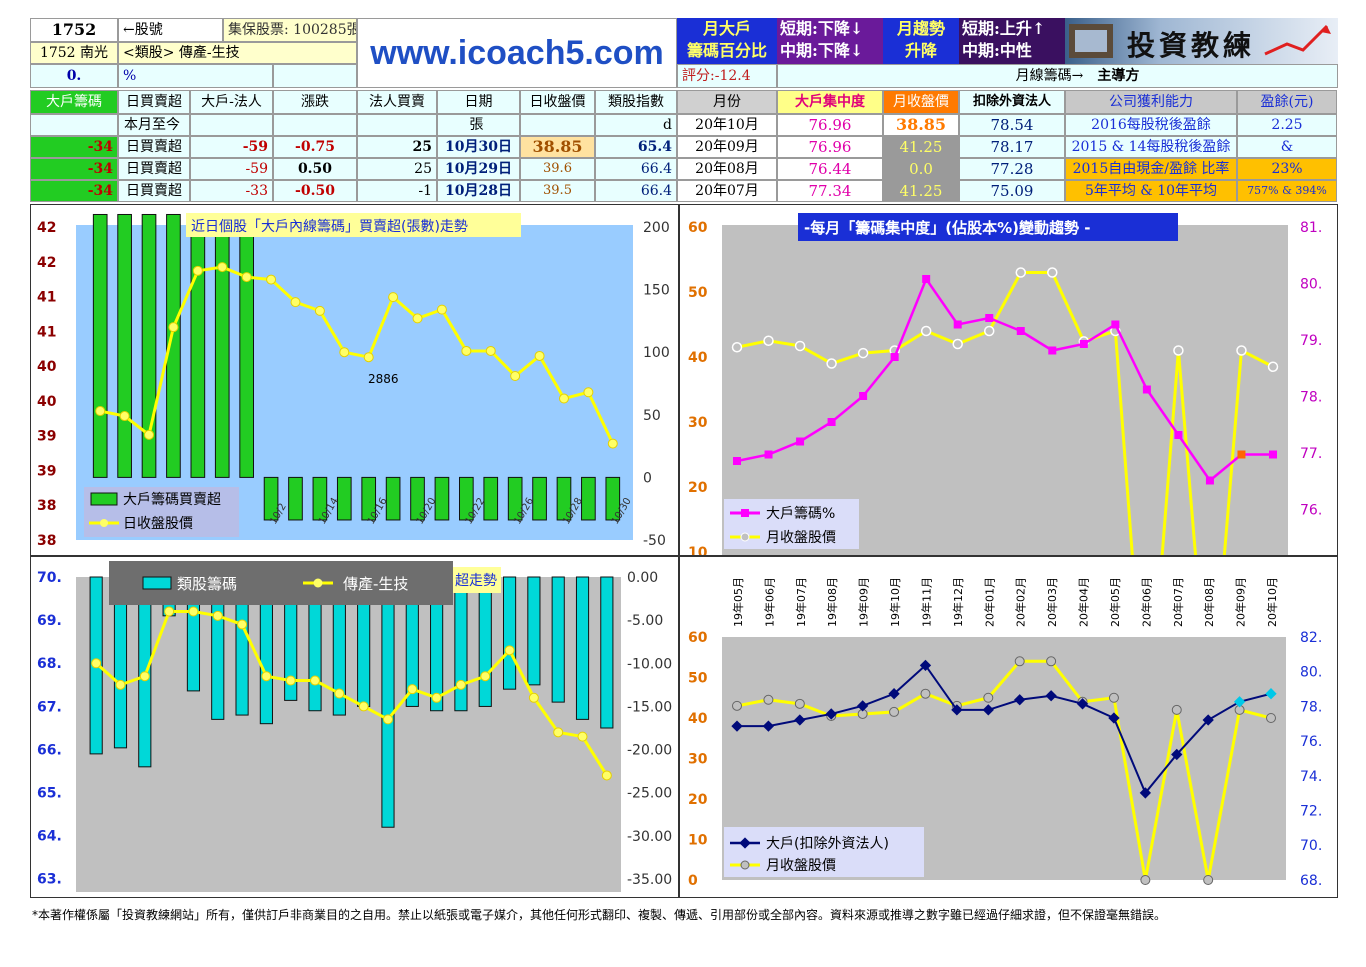 The height and width of the screenshot is (967, 1366). Describe the element at coordinates (1004, 729) in the screenshot. I see `line-large-holder` at that location.